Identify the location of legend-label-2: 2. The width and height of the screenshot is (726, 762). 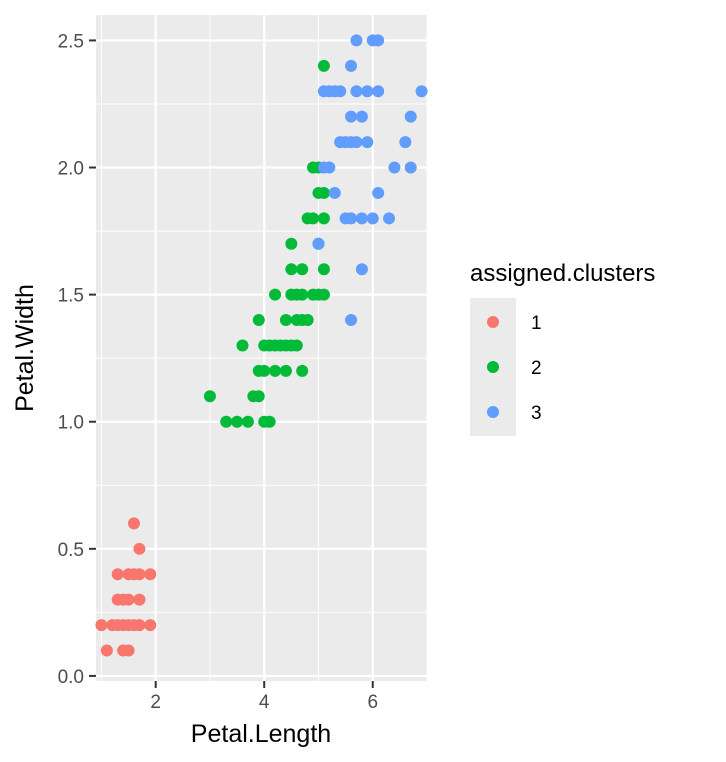
(536, 368).